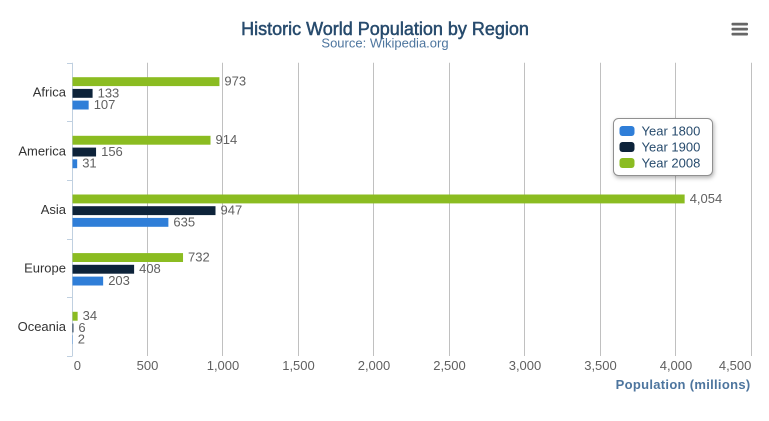 The image size is (769, 421). I want to click on svg-text: 2, so click(81, 339).